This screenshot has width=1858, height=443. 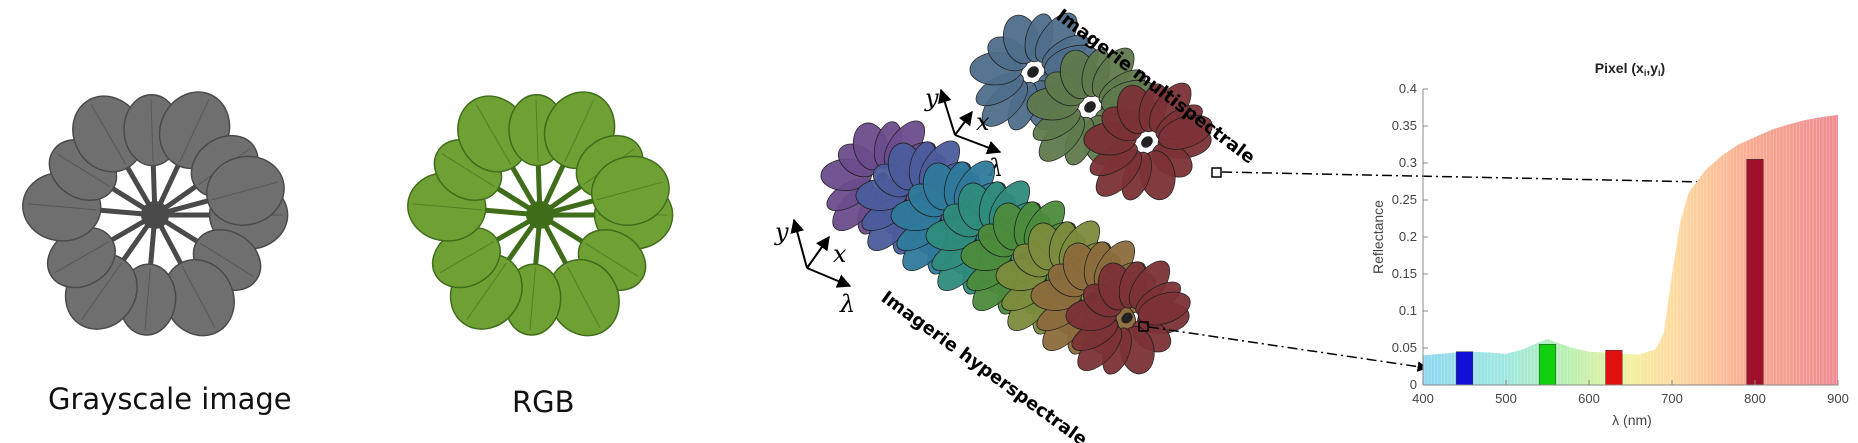 I want to click on chart-x-label: λ (nm), so click(x=1632, y=420).